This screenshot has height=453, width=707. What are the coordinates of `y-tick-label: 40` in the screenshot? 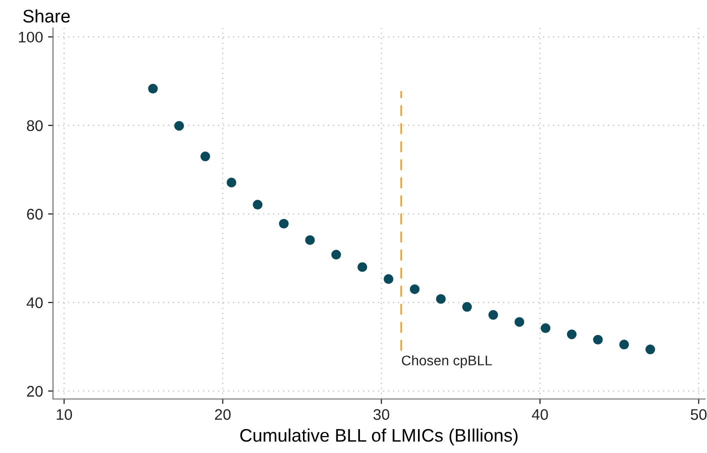 It's located at (34, 302).